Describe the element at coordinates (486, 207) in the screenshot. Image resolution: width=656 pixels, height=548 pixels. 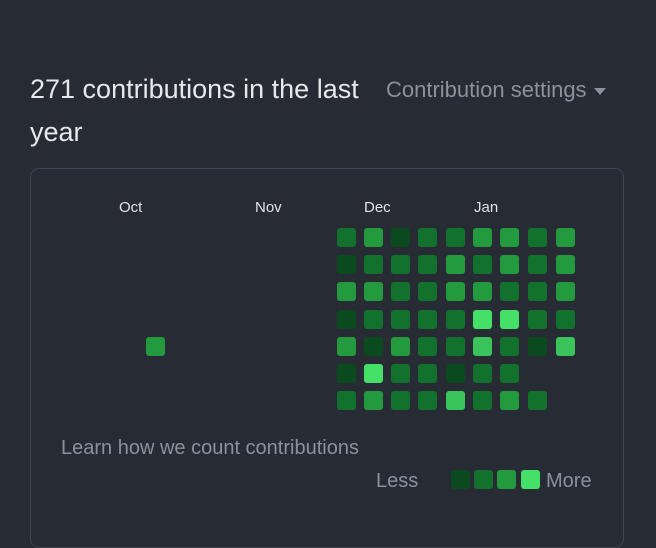
I see `month-label-jan: Jan` at that location.